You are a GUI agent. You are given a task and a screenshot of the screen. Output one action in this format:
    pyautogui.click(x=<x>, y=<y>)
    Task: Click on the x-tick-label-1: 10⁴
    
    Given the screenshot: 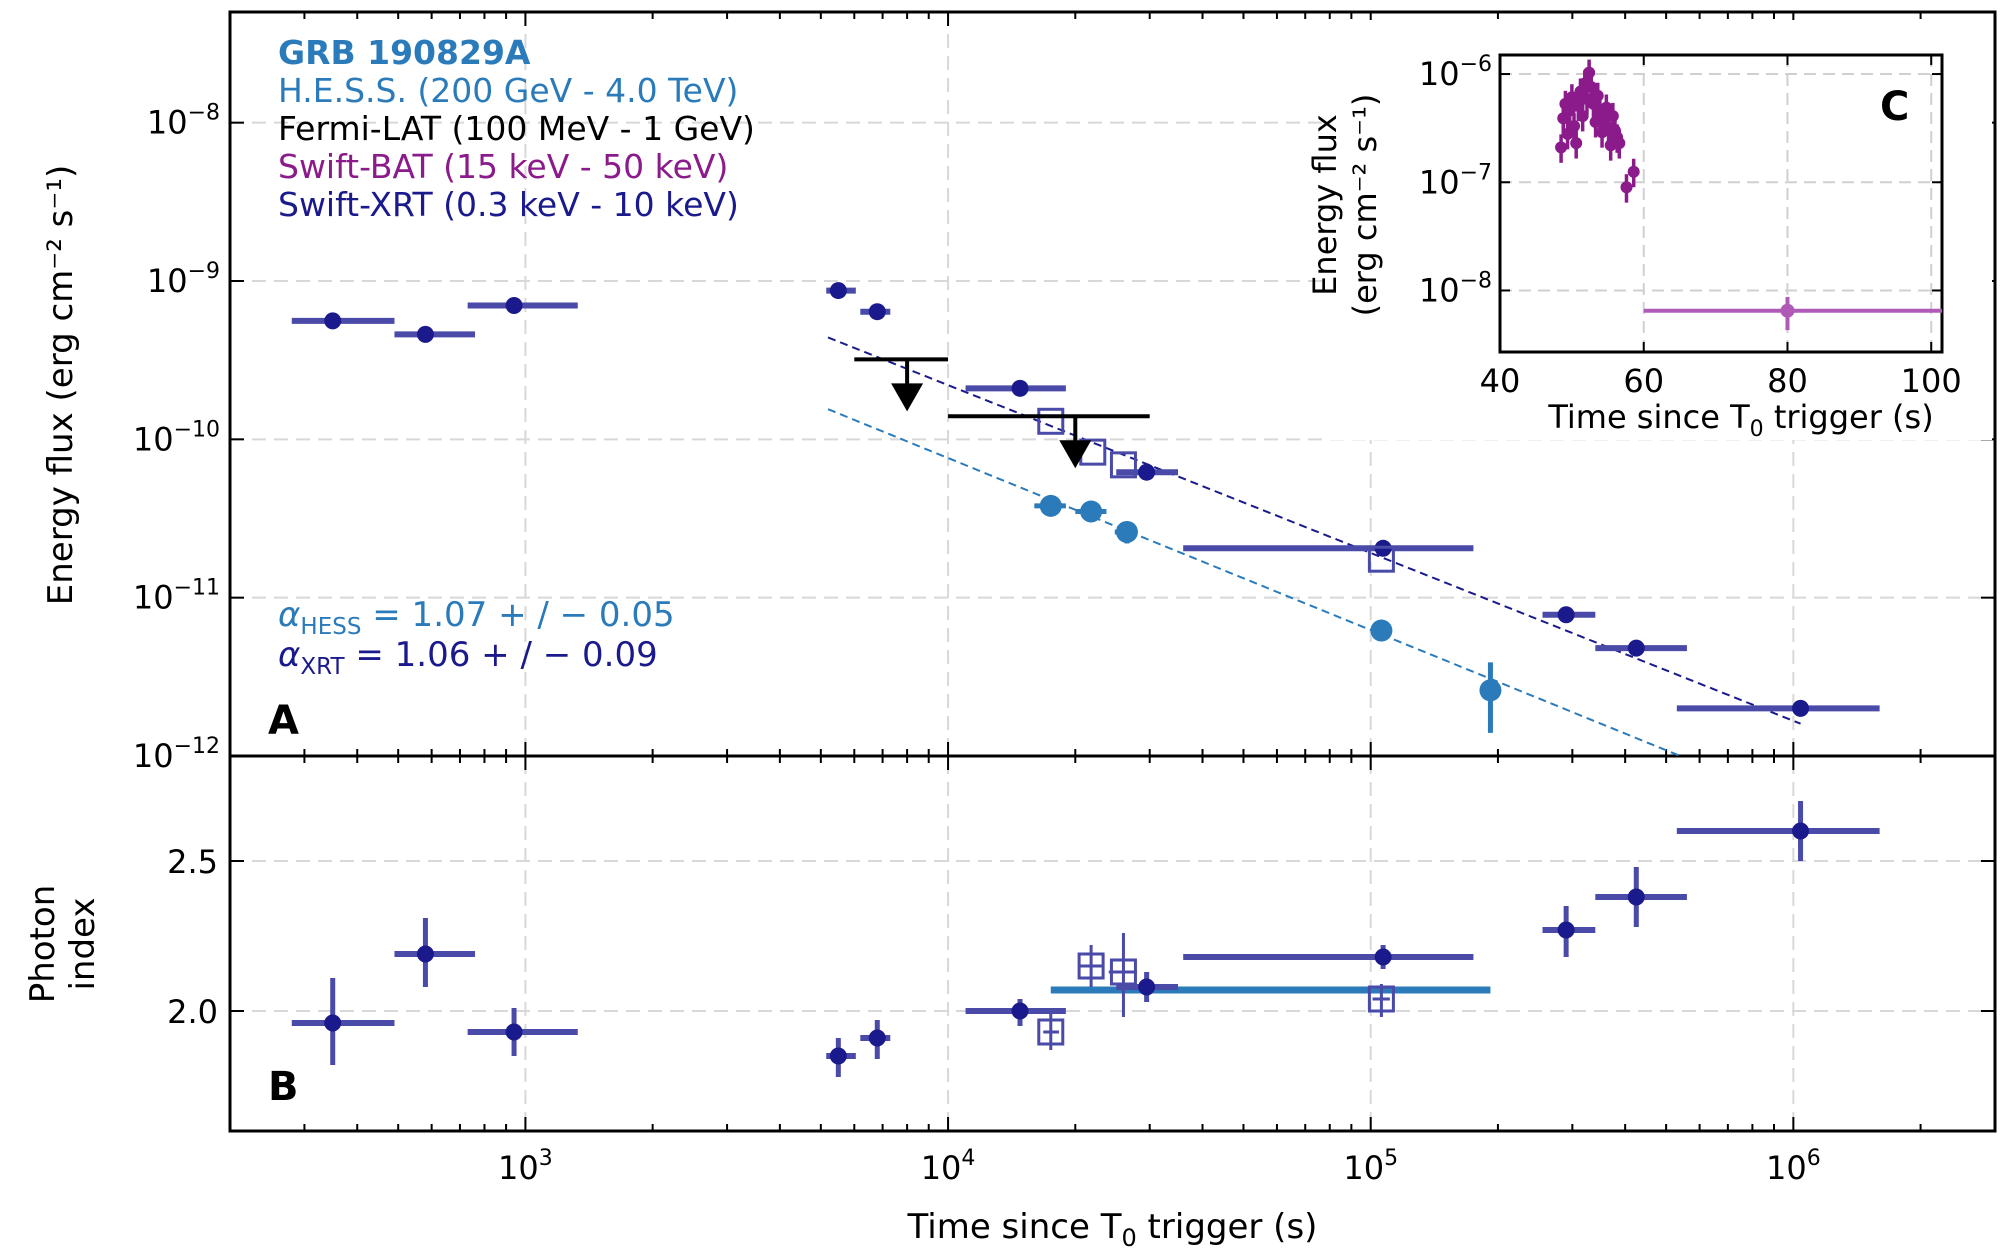 What is the action you would take?
    pyautogui.click(x=948, y=1166)
    